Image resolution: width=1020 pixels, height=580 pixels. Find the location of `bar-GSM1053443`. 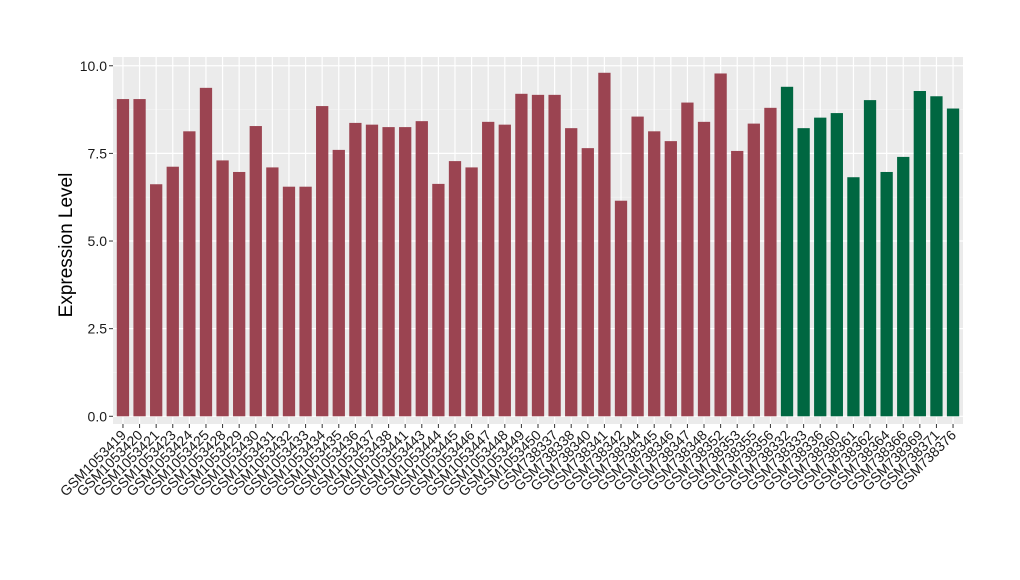

bar-GSM1053443 is located at coordinates (421, 269).